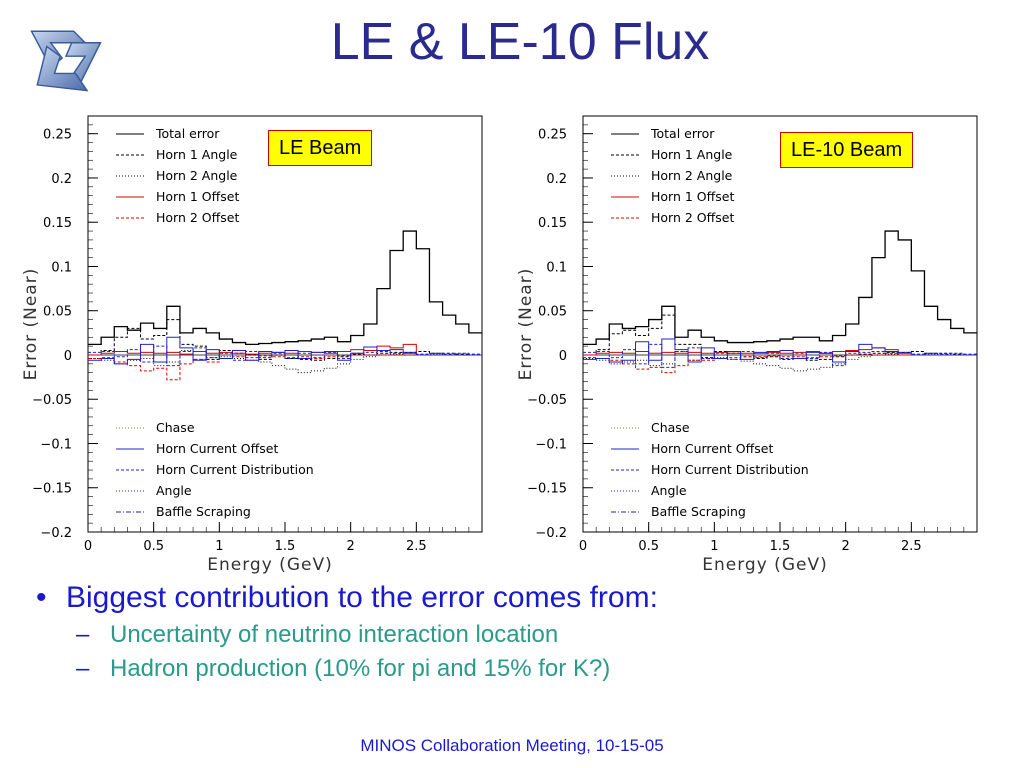 The width and height of the screenshot is (1024, 768). I want to click on minos-logo, so click(66, 61).